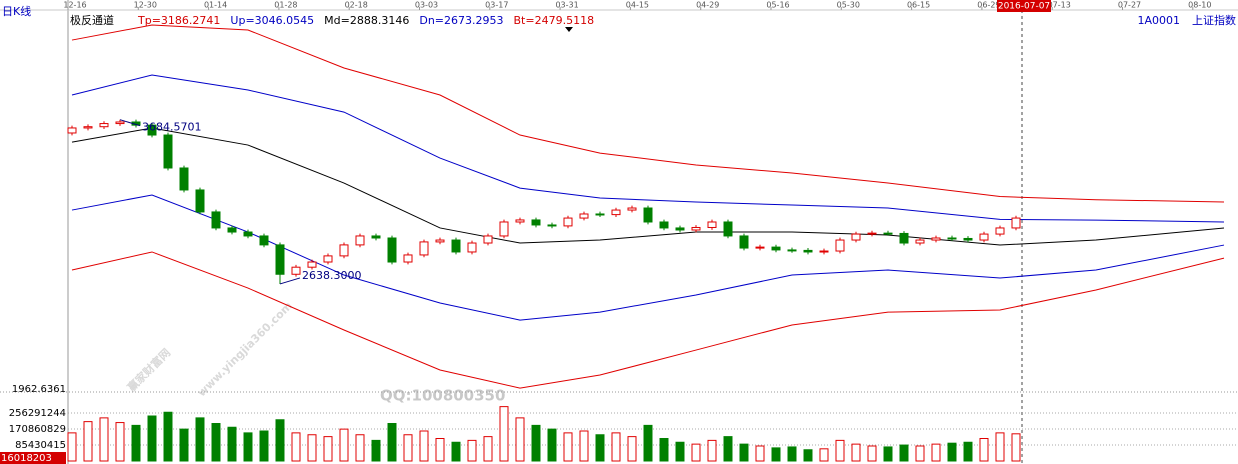 The image size is (1238, 464). I want to click on annotation-label: 3684.5701, so click(172, 127).